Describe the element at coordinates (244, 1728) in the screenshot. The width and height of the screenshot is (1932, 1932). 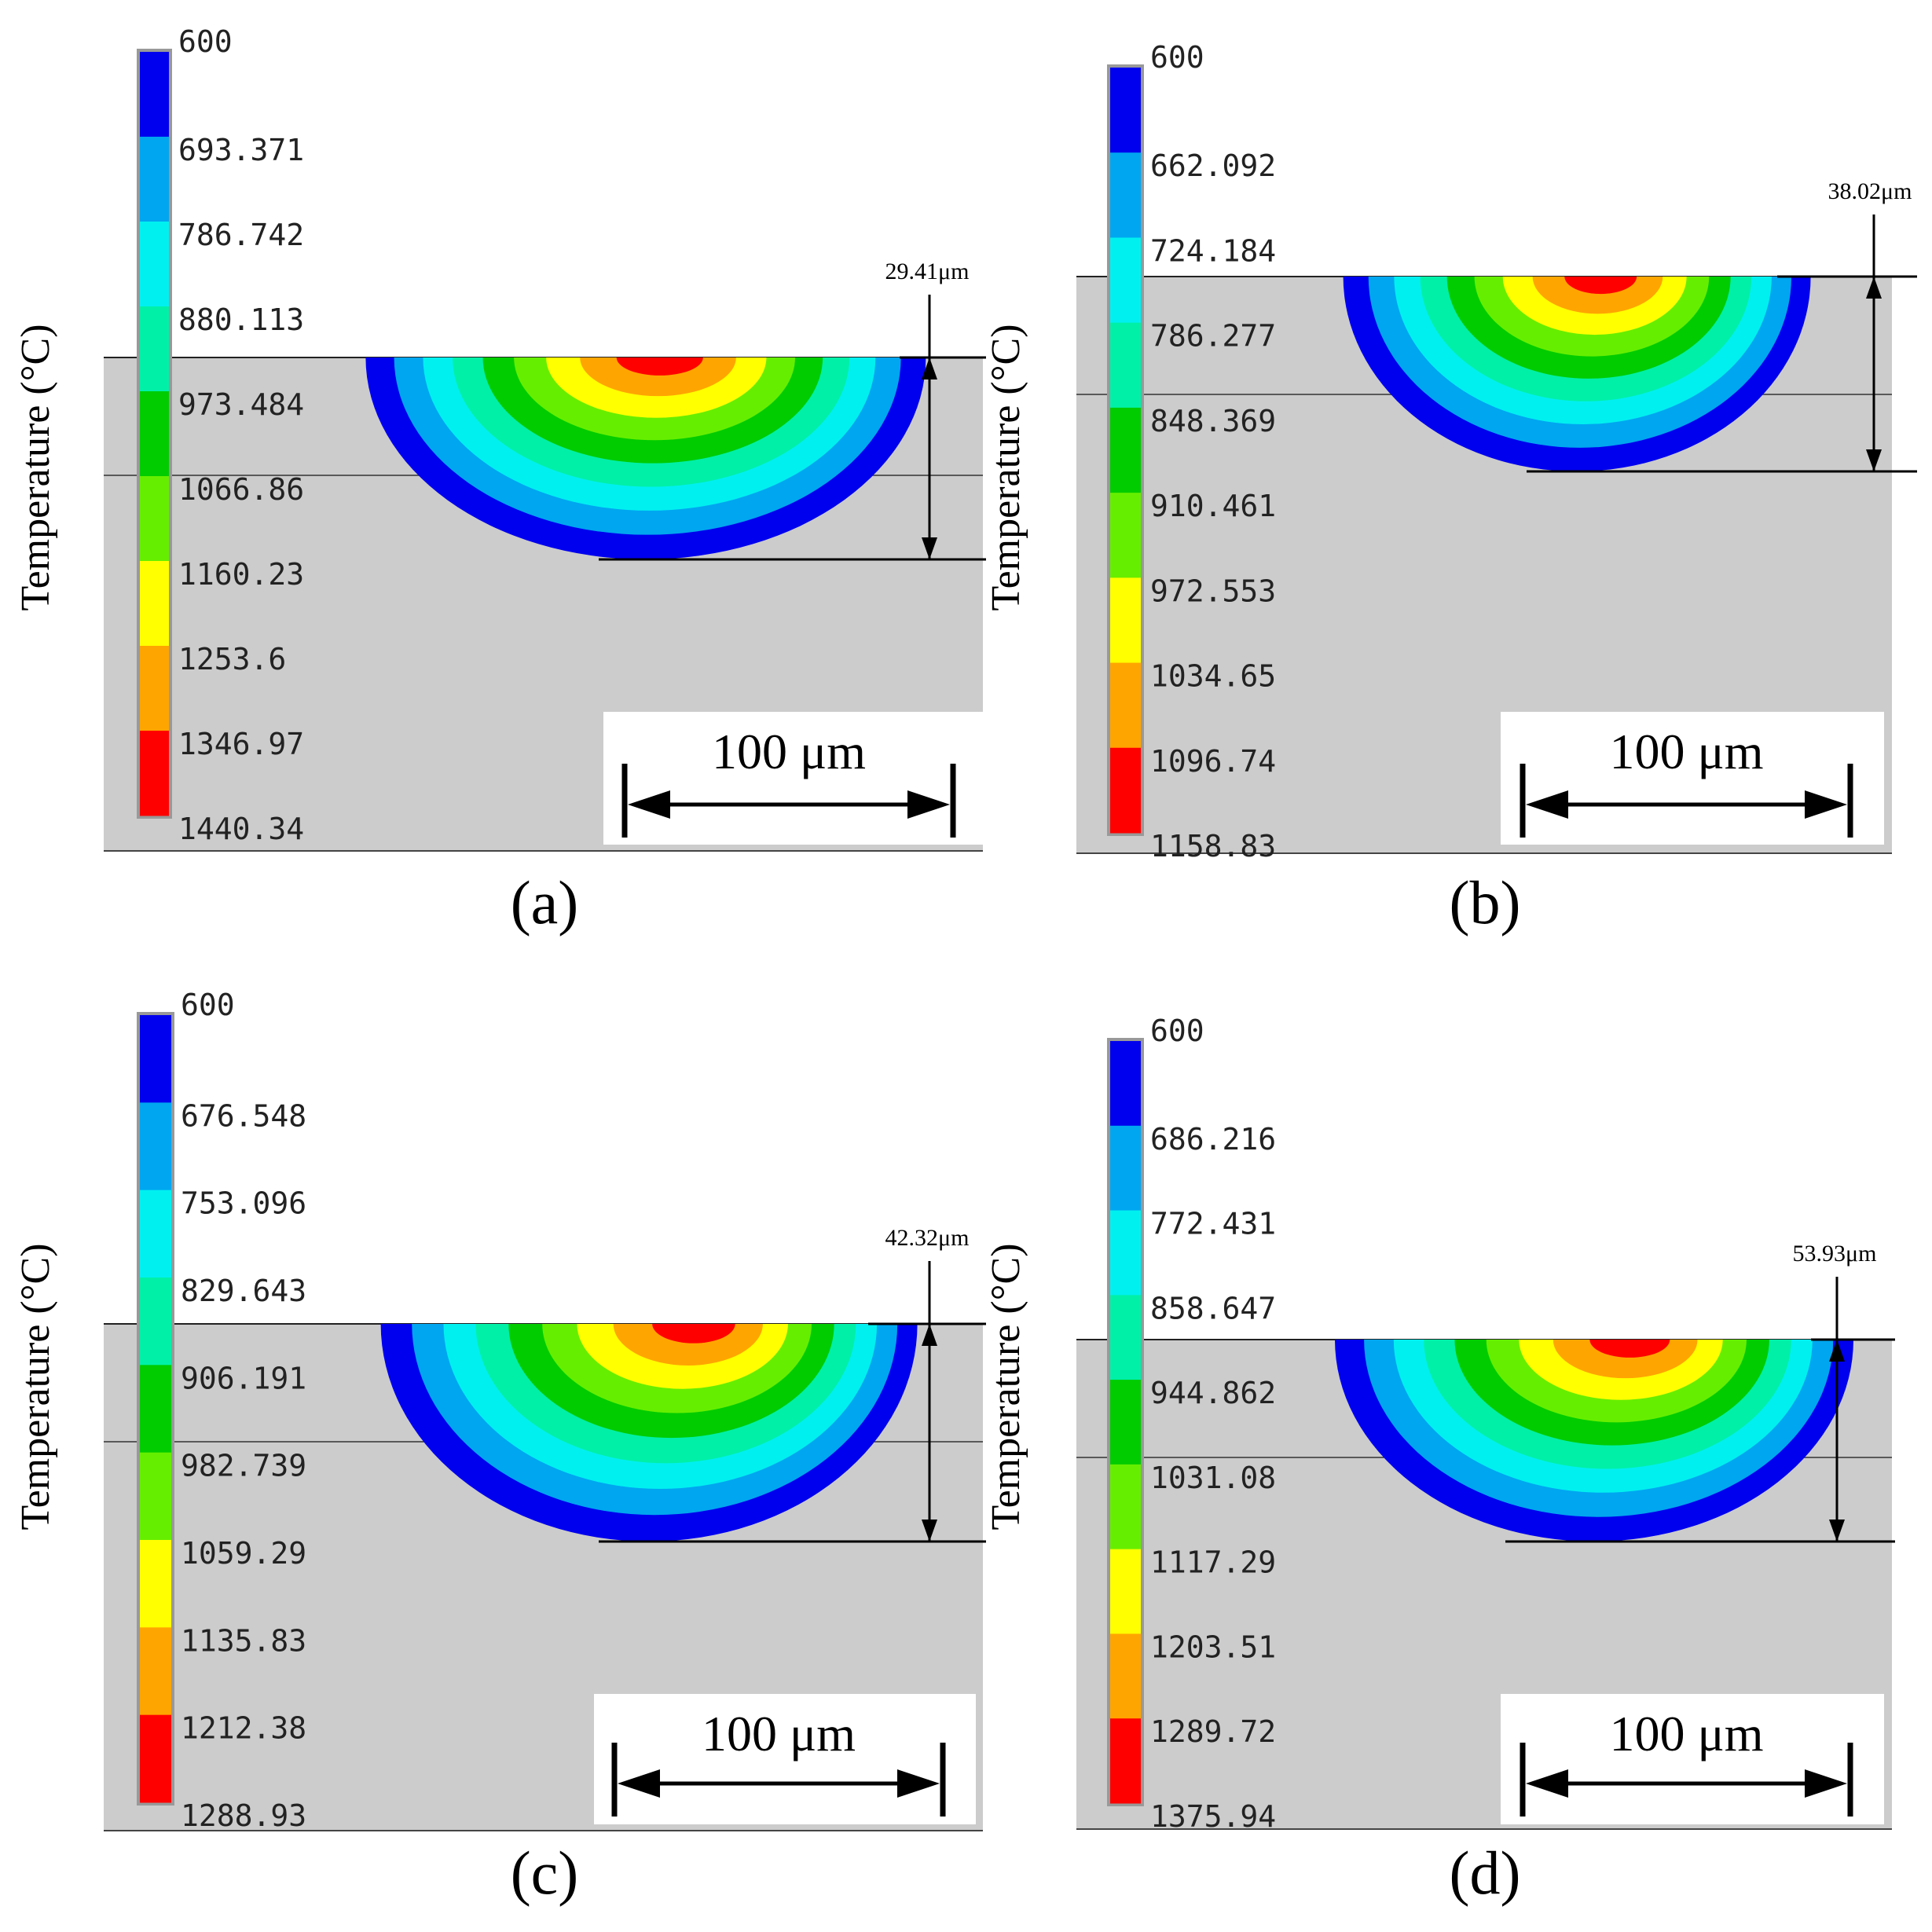
I see `legend-tick-label: 1212.38` at that location.